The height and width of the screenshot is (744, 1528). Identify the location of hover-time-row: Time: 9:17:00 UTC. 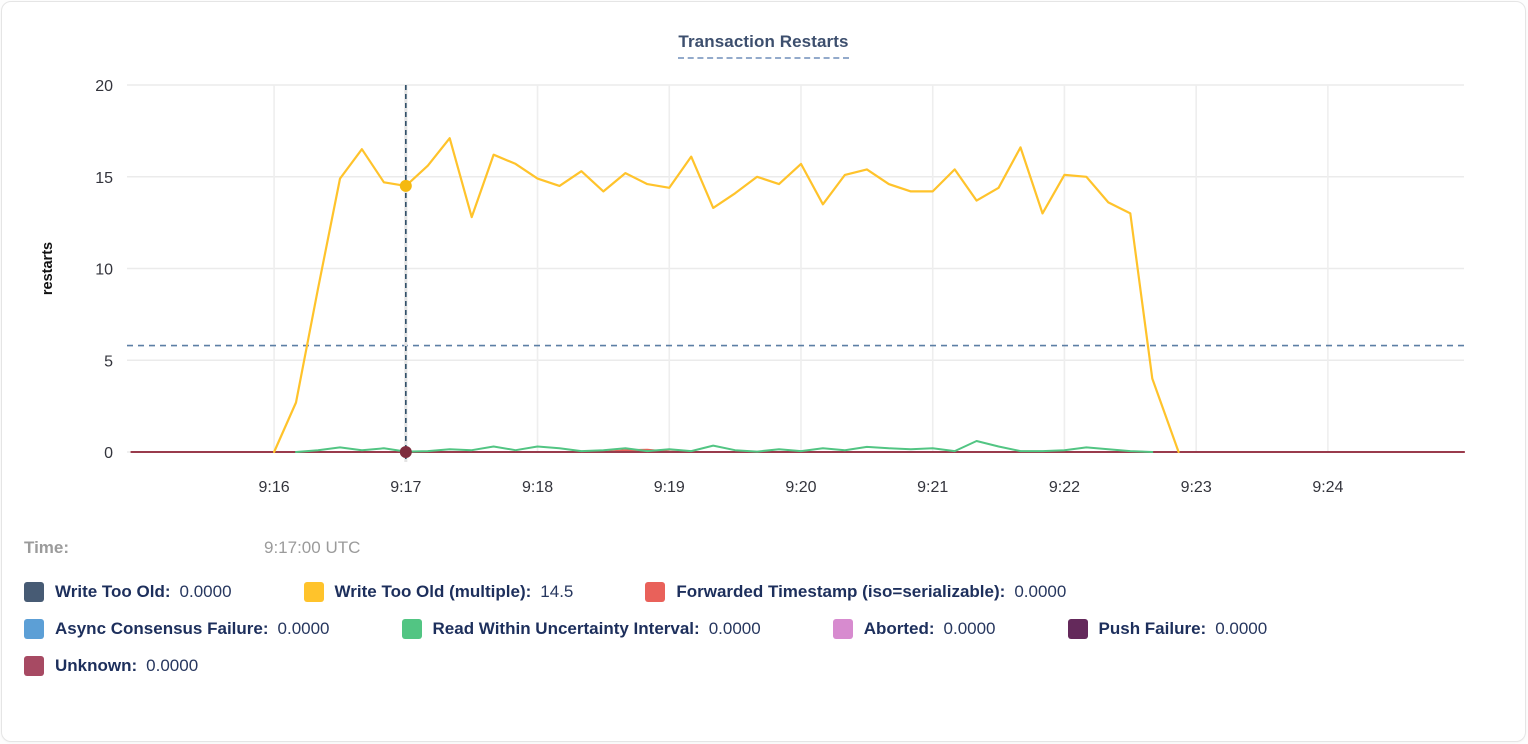
(763, 548).